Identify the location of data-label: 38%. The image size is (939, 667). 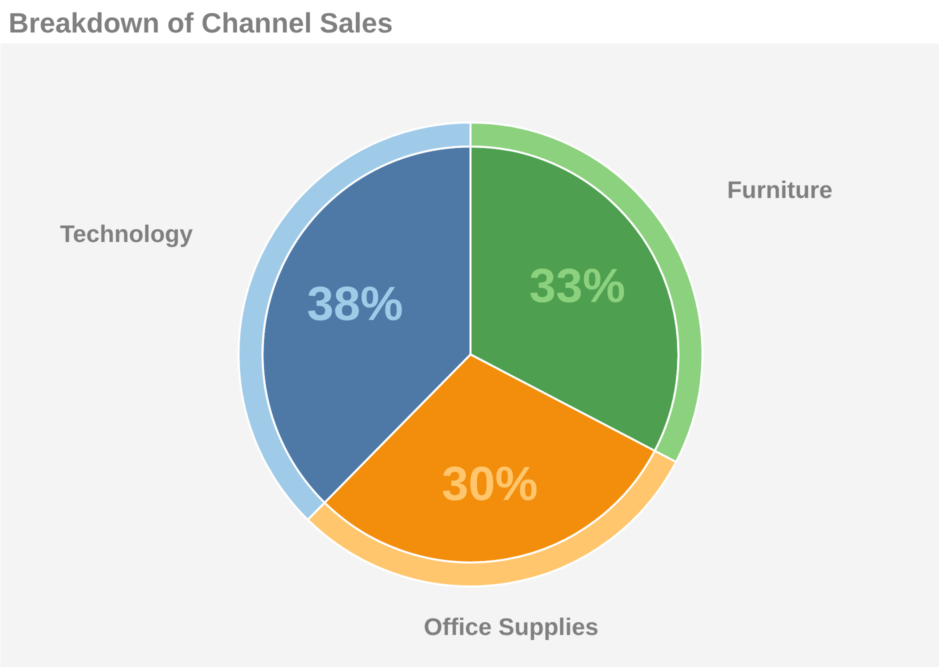
(355, 305).